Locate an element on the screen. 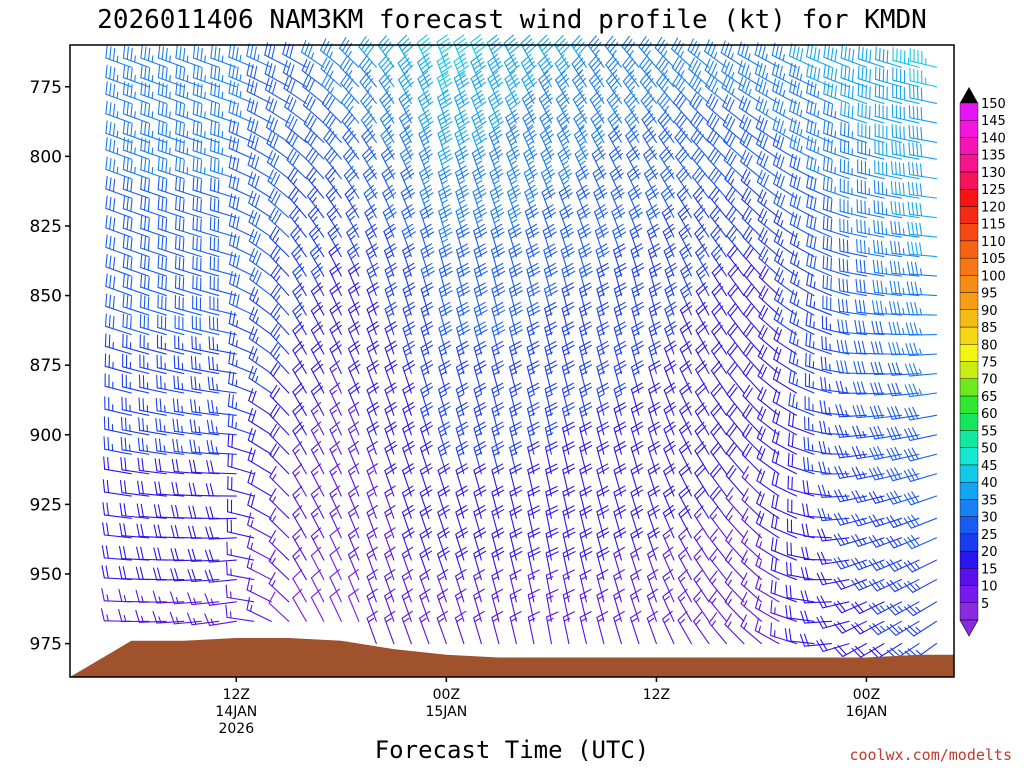  legend-label: 95 is located at coordinates (989, 294).